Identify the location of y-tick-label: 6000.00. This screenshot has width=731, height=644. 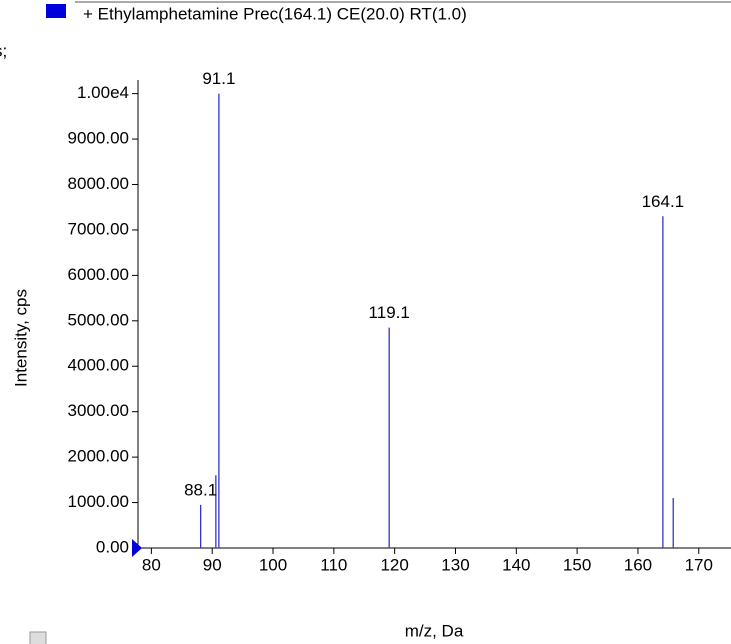
(98, 274).